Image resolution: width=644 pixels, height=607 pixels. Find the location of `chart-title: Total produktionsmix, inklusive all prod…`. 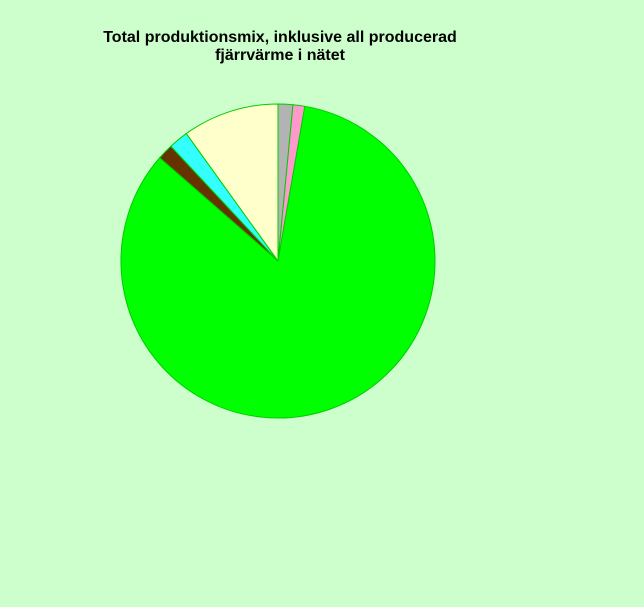

chart-title: Total produktionsmix, inklusive all prod… is located at coordinates (280, 47).